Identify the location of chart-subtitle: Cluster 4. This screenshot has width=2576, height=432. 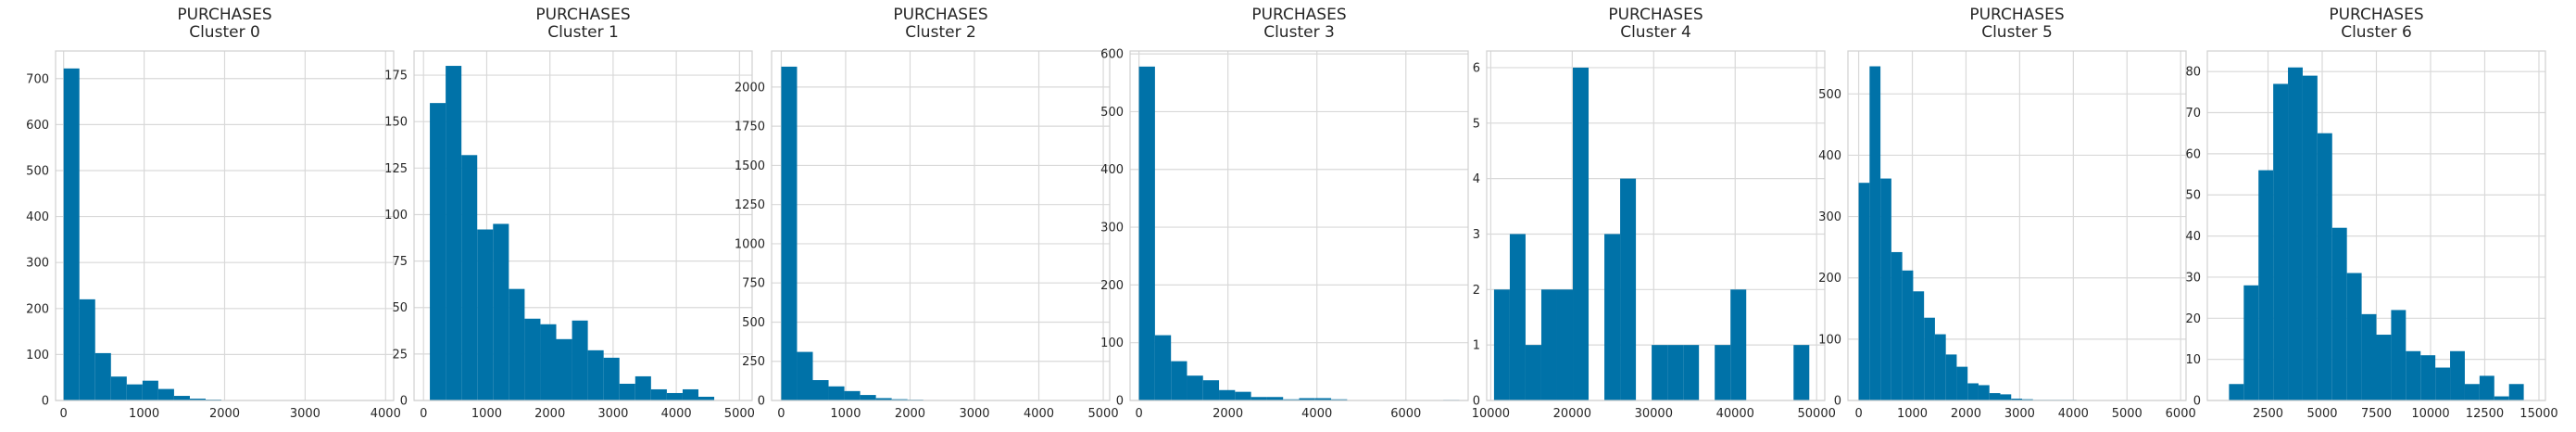
(1655, 32).